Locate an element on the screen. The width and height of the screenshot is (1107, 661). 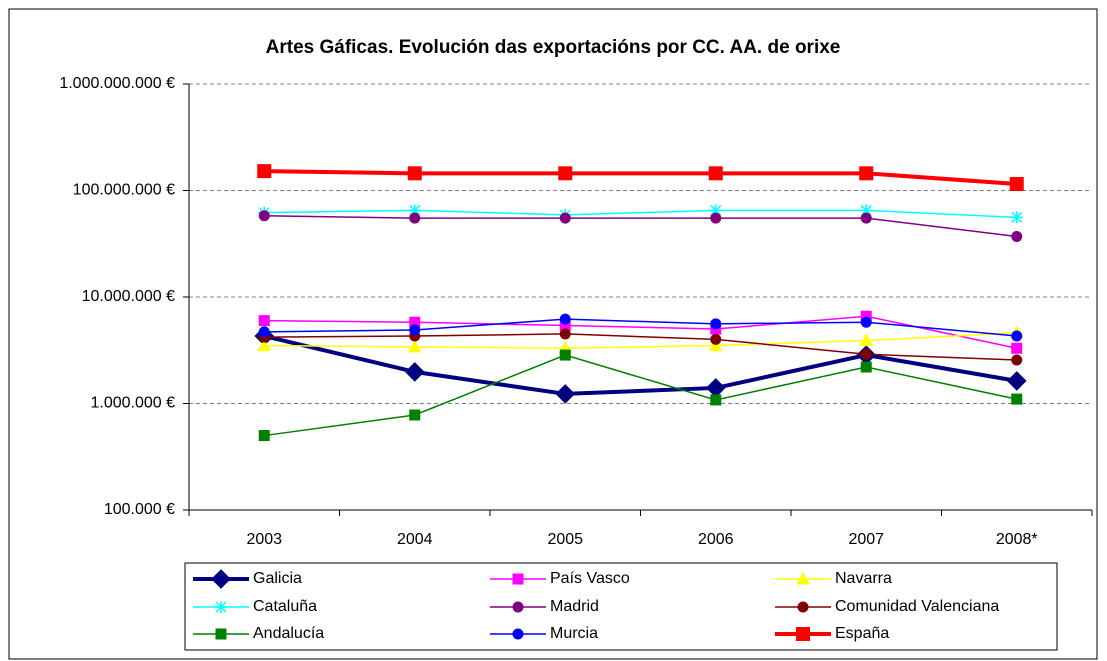
legend-label: Galicia is located at coordinates (277, 578).